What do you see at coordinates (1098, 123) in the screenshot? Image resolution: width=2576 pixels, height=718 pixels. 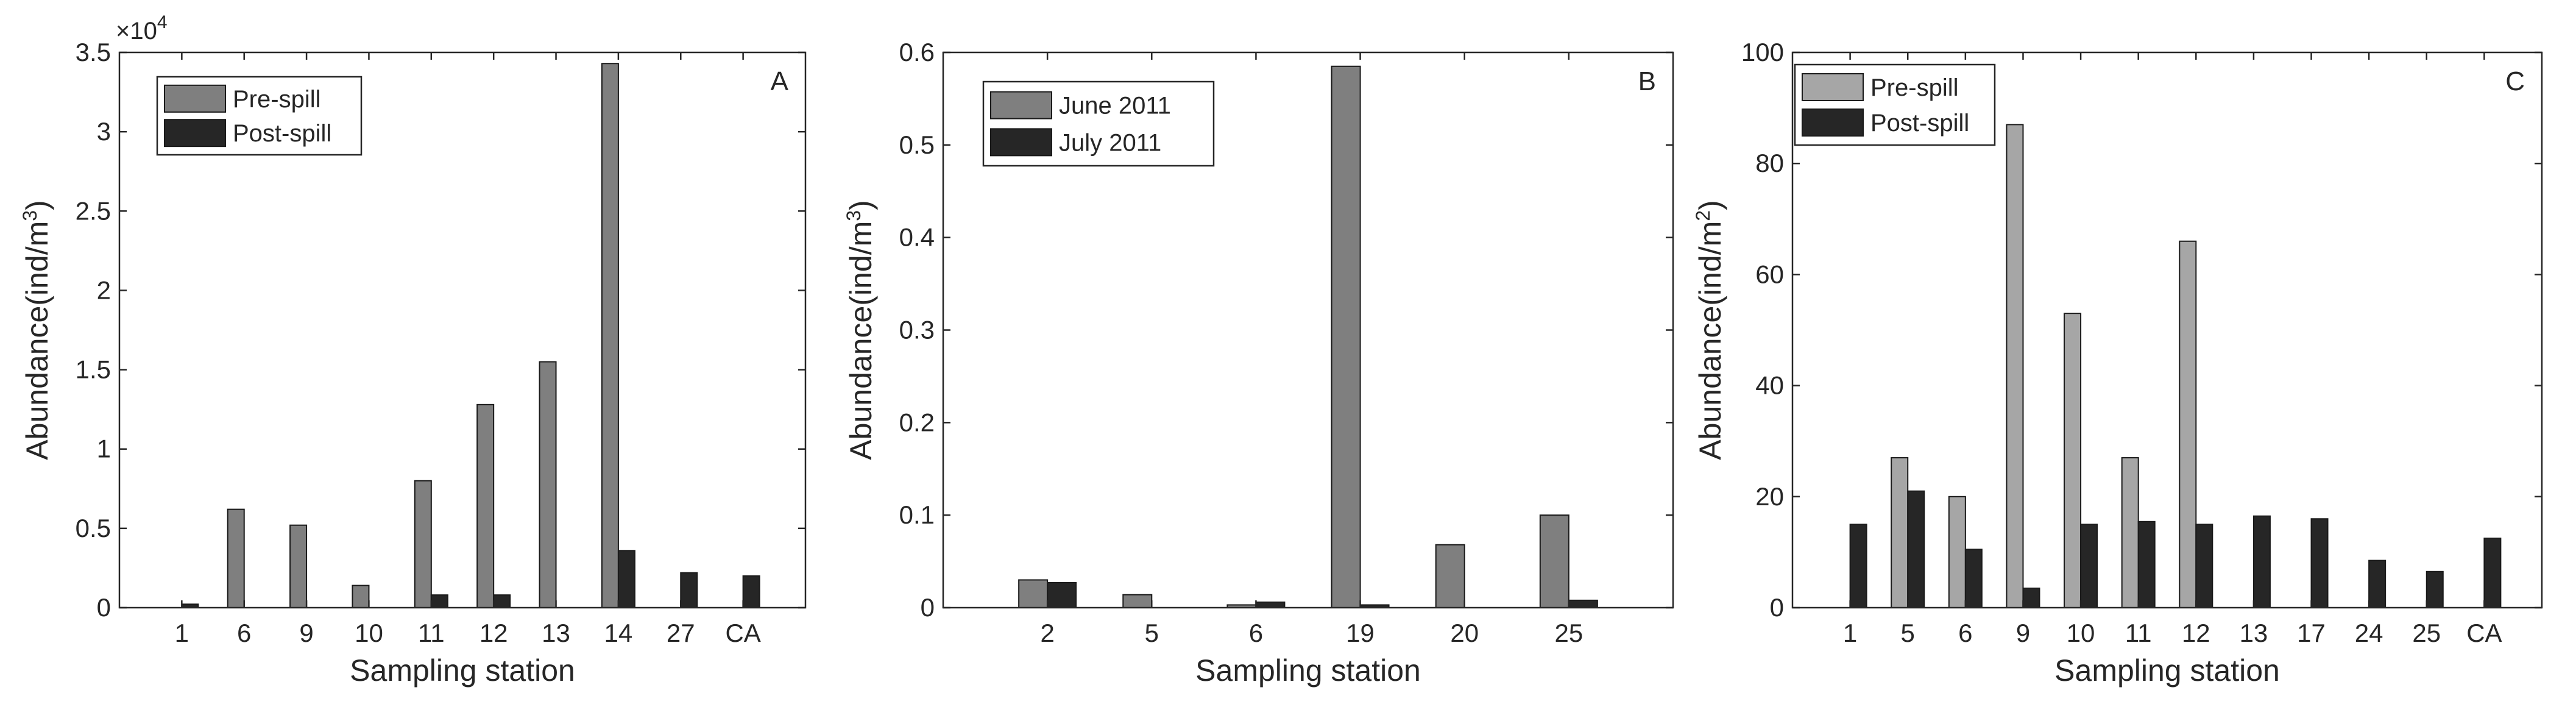 I see `legend: June 2011 July 2011` at bounding box center [1098, 123].